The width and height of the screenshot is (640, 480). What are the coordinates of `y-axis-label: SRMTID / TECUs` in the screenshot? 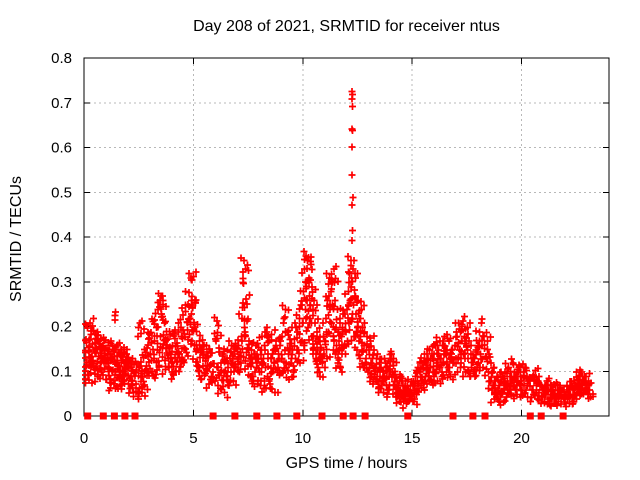 It's located at (16, 239).